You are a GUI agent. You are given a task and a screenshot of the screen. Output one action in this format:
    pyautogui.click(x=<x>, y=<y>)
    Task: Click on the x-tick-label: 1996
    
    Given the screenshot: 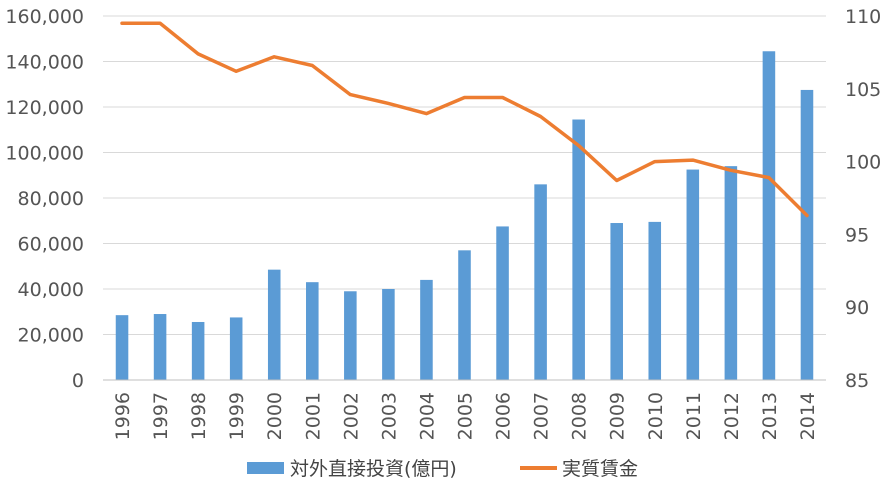 What is the action you would take?
    pyautogui.click(x=123, y=416)
    